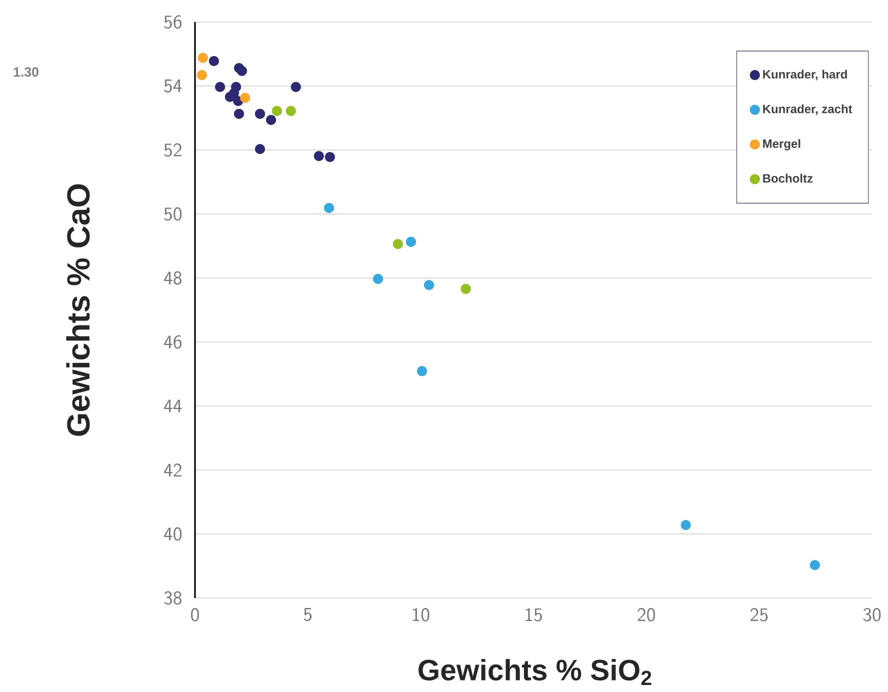  I want to click on x-tick-label: 0, so click(195, 615).